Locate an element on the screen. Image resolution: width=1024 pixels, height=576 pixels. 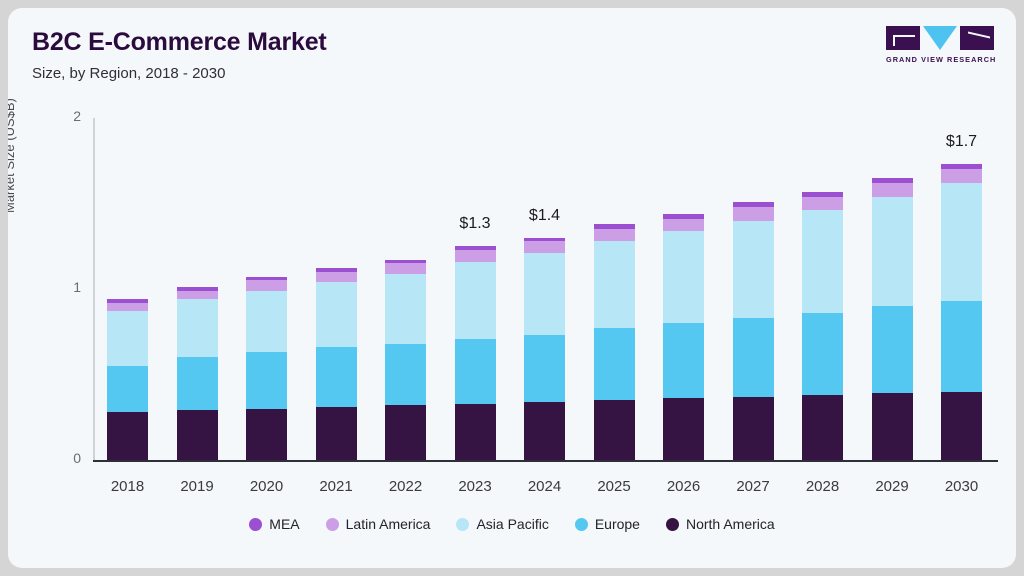
x-tick-2022: 2022 is located at coordinates (405, 486).